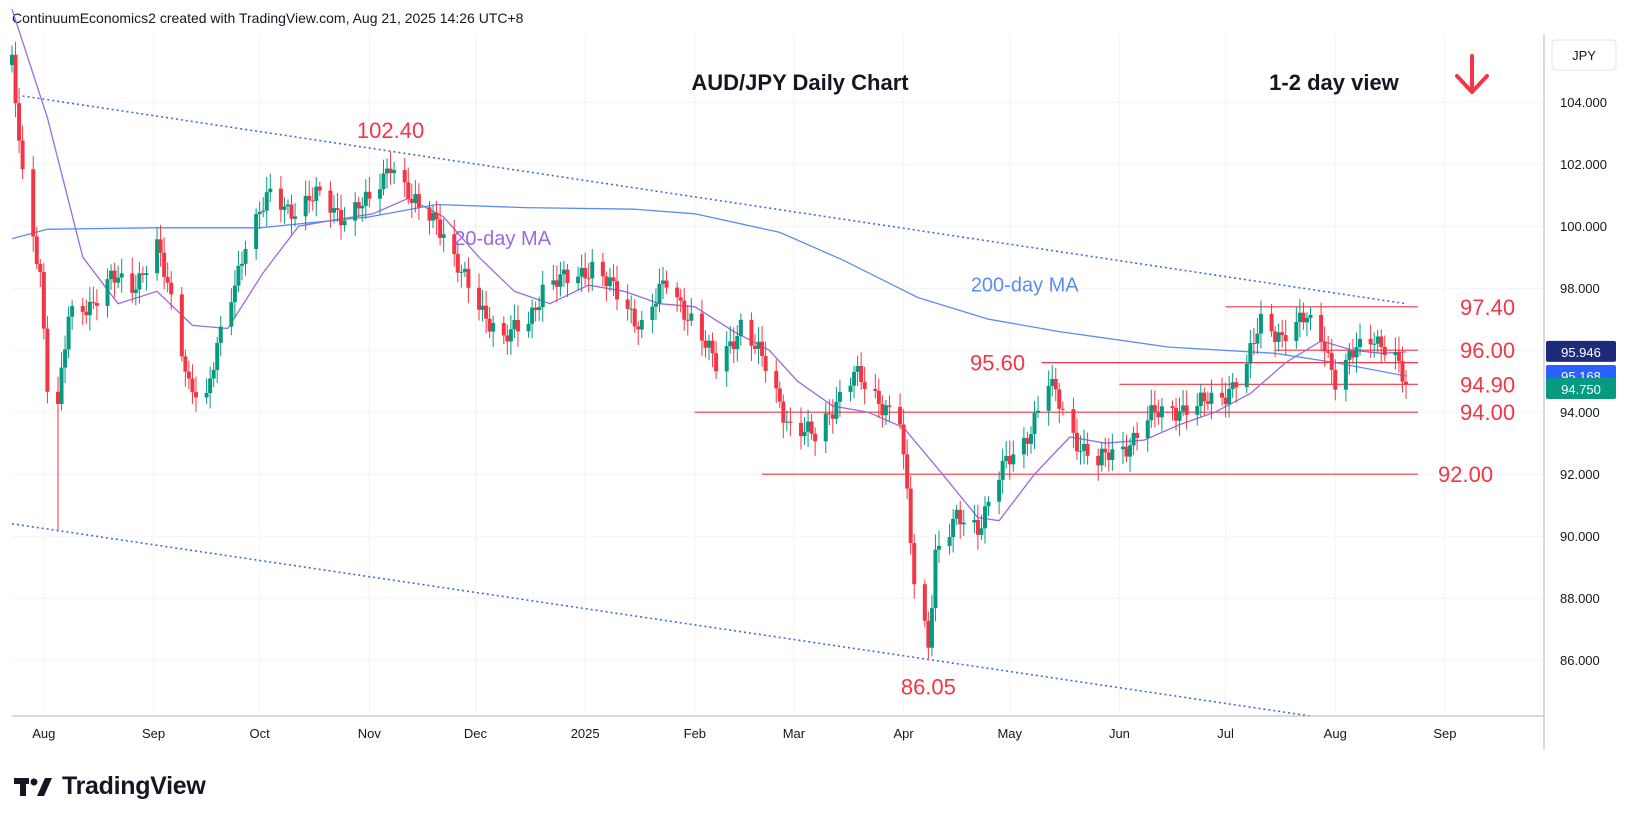 This screenshot has width=1632, height=824. What do you see at coordinates (1465, 474) in the screenshot?
I see `level-label: 92.00` at bounding box center [1465, 474].